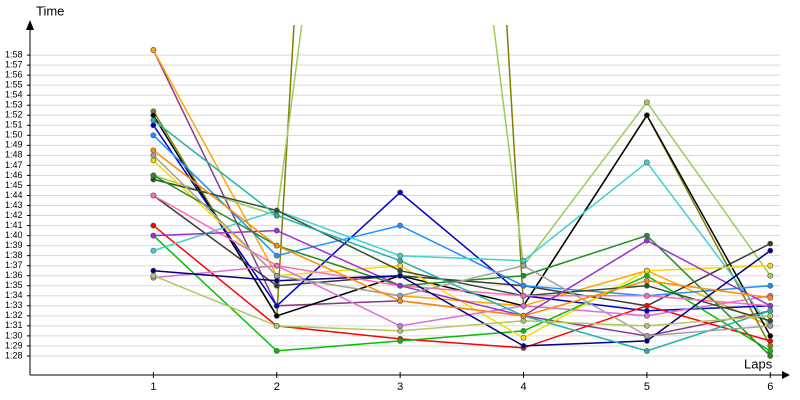 This screenshot has width=800, height=400. Describe the element at coordinates (14, 195) in the screenshot. I see `y-tick-label: 1:44` at that location.